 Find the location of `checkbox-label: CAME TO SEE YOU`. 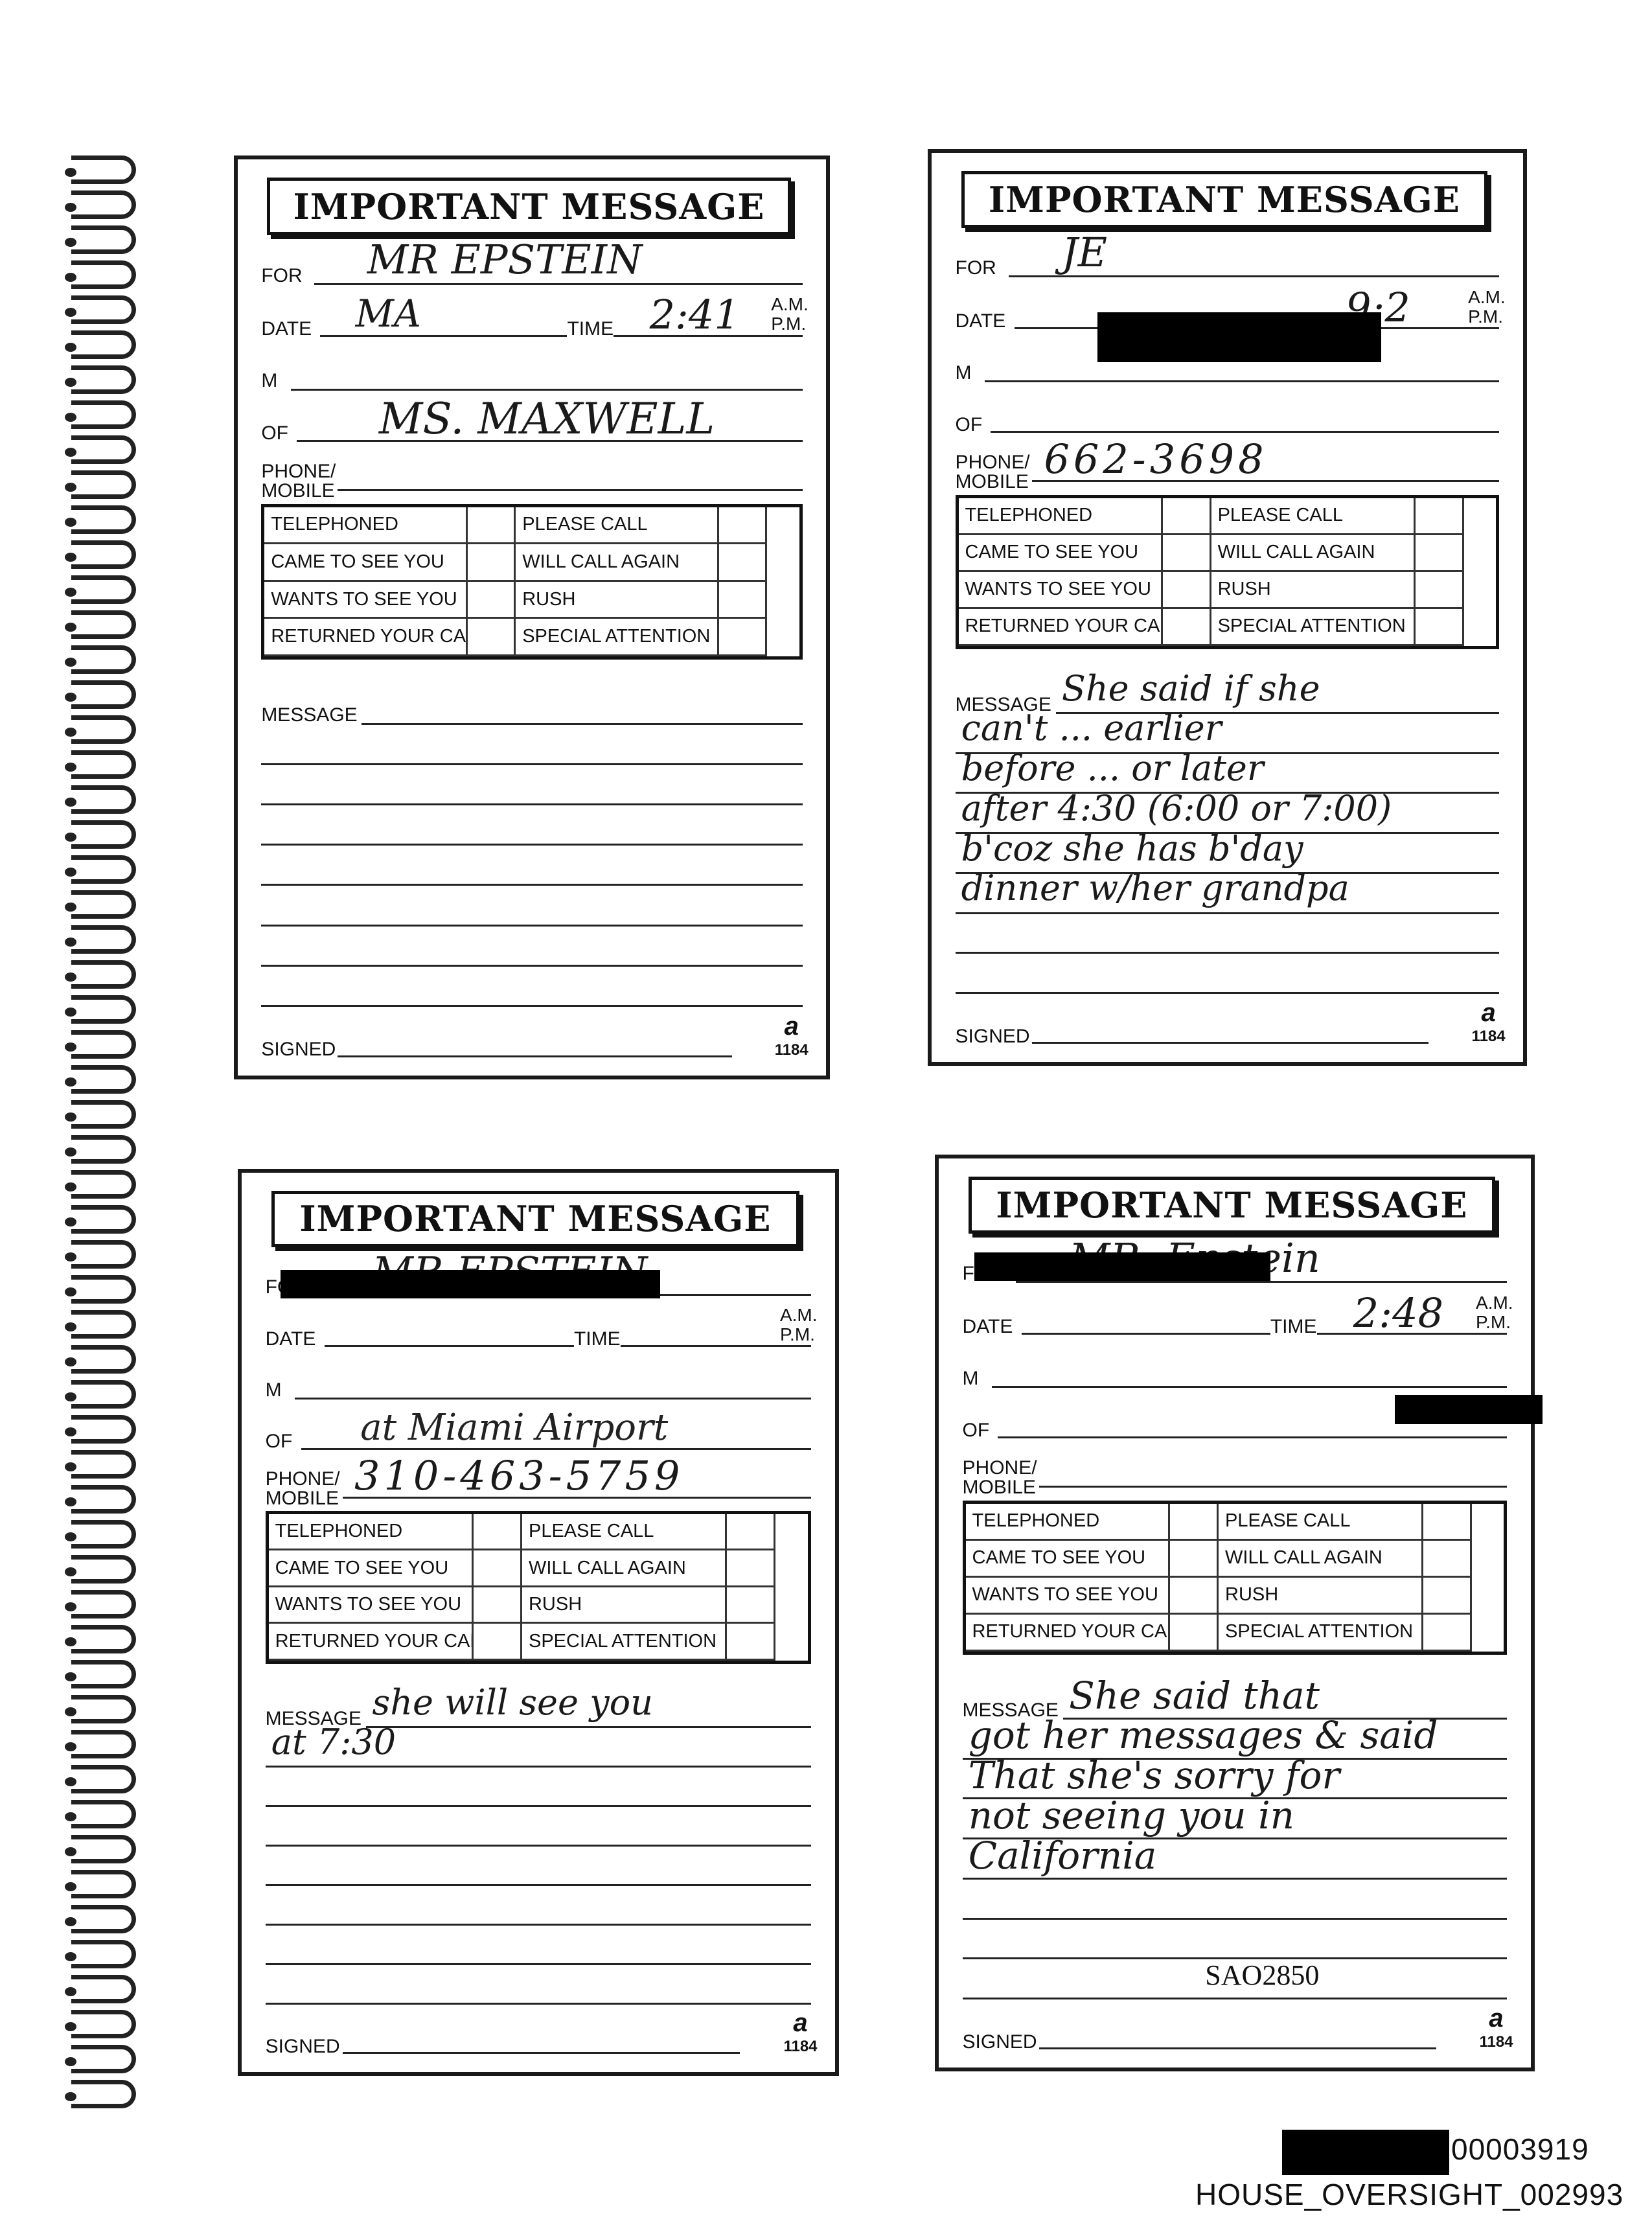

checkbox-label: CAME TO SEE YOU is located at coordinates (1068, 1559).